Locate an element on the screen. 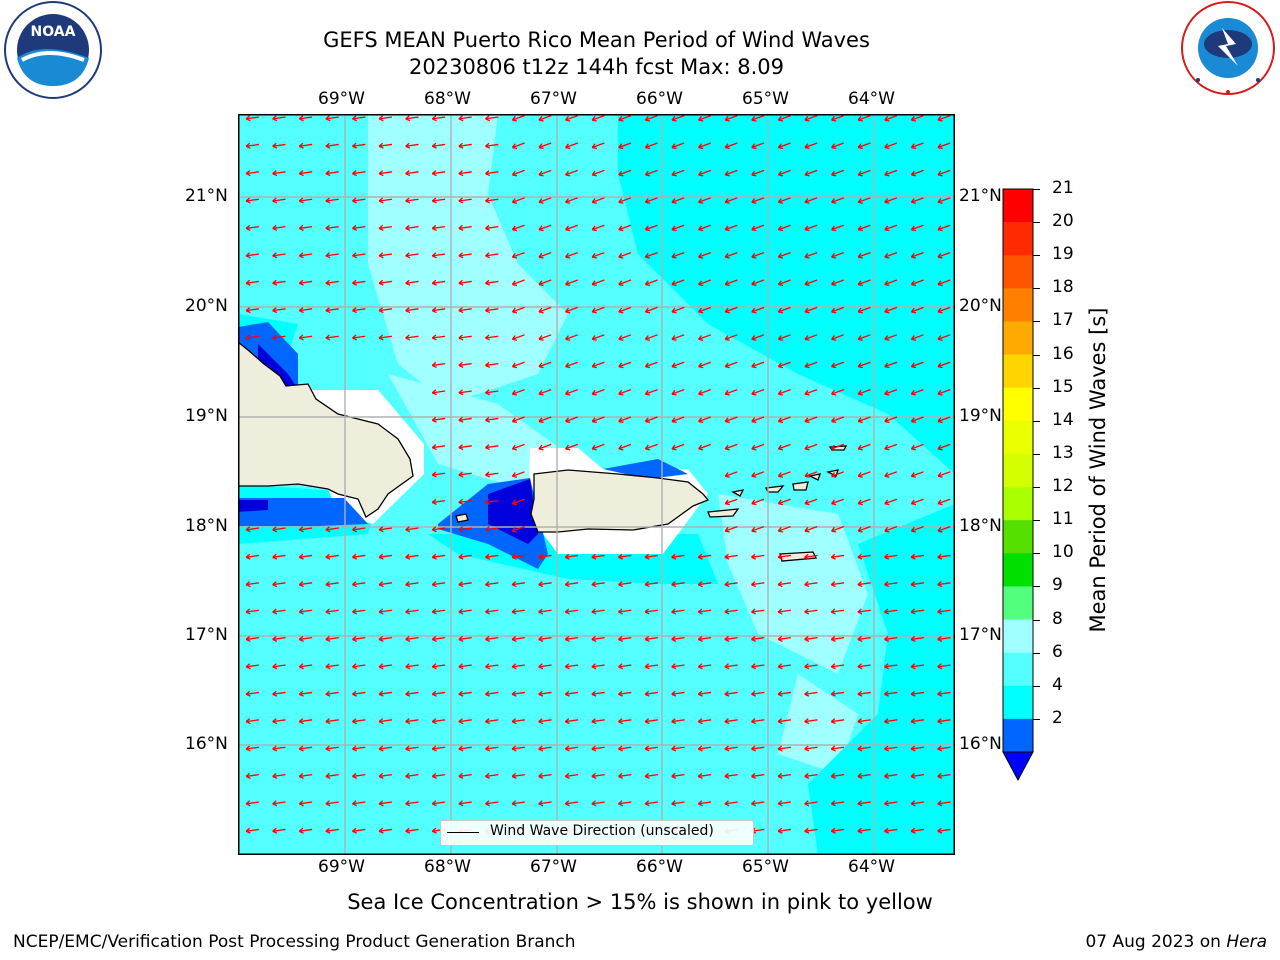 The width and height of the screenshot is (1280, 960). lat-label: 20°N is located at coordinates (980, 306).